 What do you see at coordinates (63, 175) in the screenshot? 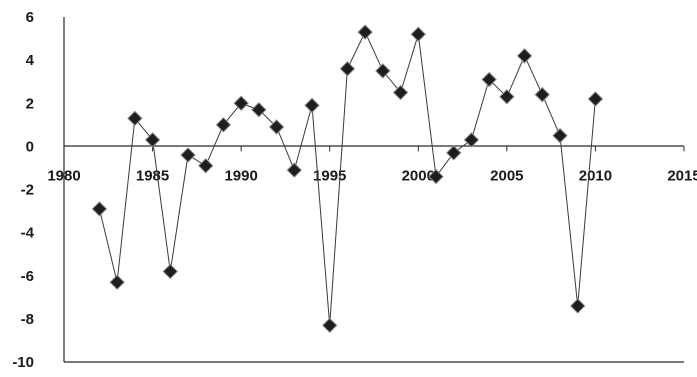
I see `x-tick-label: 1980` at bounding box center [63, 175].